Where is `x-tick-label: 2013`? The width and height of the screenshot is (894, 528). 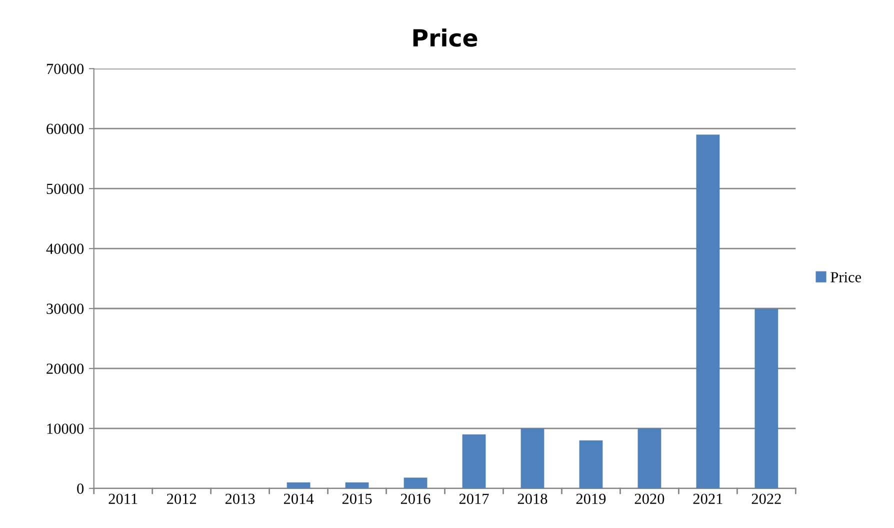
x-tick-label: 2013 is located at coordinates (240, 499).